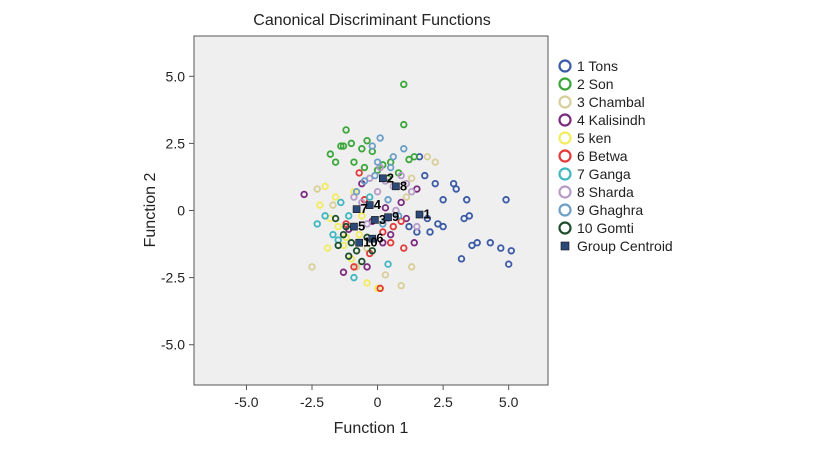  What do you see at coordinates (371, 428) in the screenshot?
I see `x-axis-label: Function 1` at bounding box center [371, 428].